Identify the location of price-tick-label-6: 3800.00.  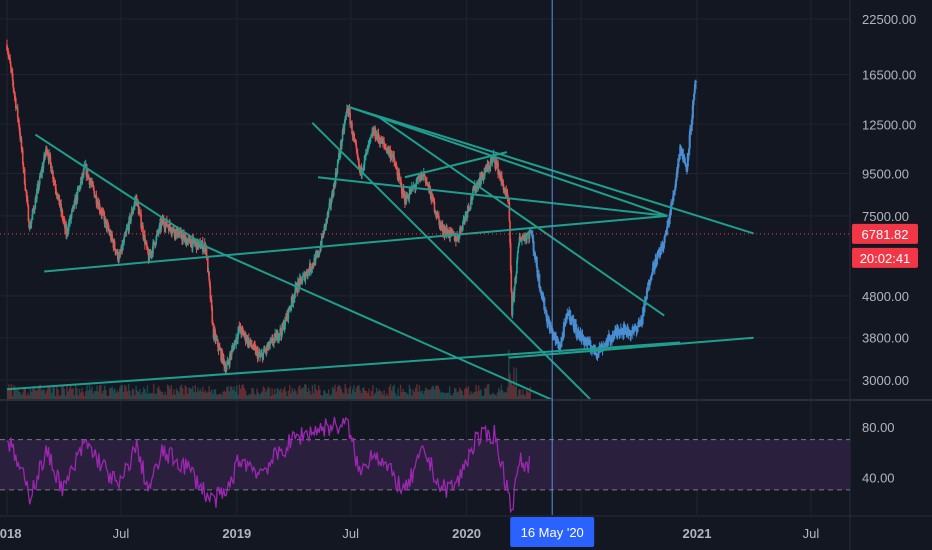
(885, 338).